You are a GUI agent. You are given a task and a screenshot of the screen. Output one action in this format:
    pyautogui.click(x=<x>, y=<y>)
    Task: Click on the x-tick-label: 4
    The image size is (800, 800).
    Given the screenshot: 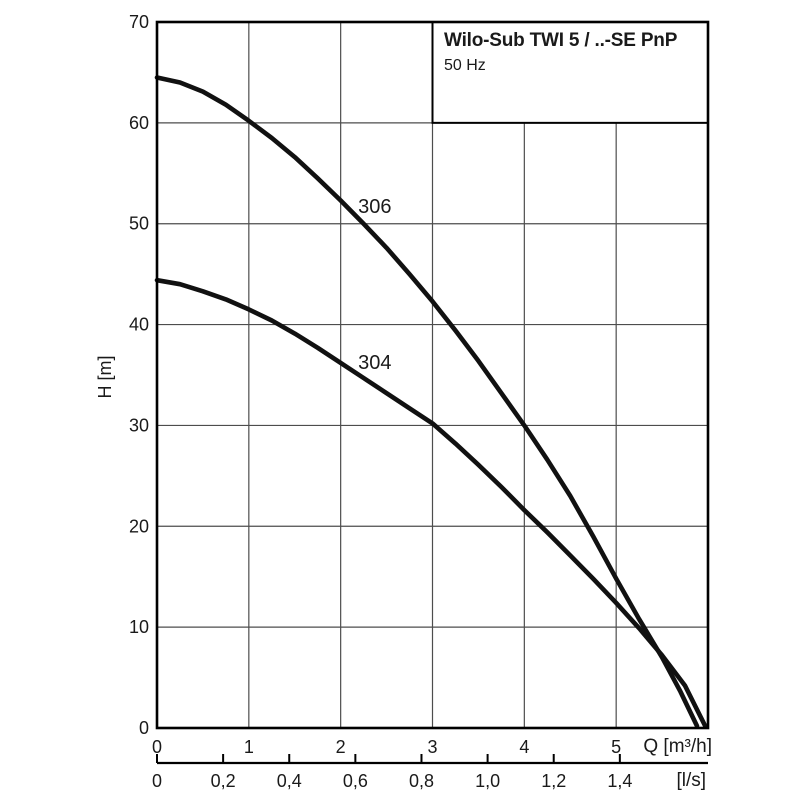 What is the action you would take?
    pyautogui.click(x=524, y=747)
    